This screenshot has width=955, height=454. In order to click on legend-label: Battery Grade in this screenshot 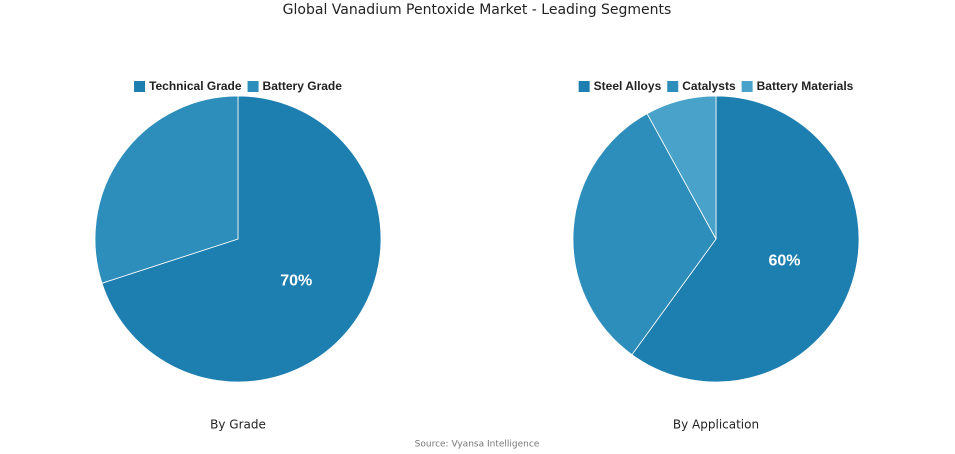, I will do `click(303, 86)`.